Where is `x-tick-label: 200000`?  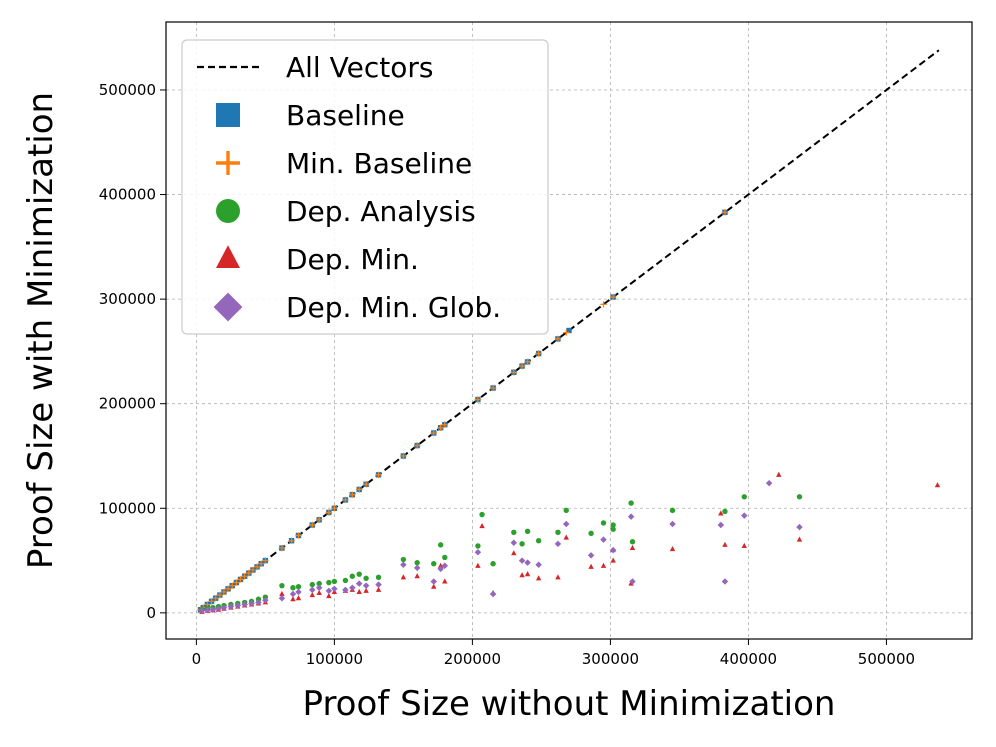 x-tick-label: 200000 is located at coordinates (472, 659).